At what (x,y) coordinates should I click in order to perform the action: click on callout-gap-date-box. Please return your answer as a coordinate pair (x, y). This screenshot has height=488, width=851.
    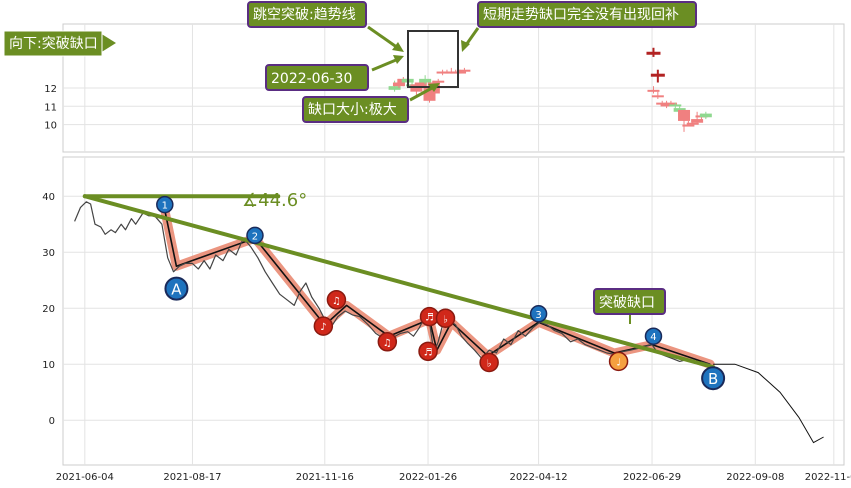
    Looking at the image, I should click on (317, 77).